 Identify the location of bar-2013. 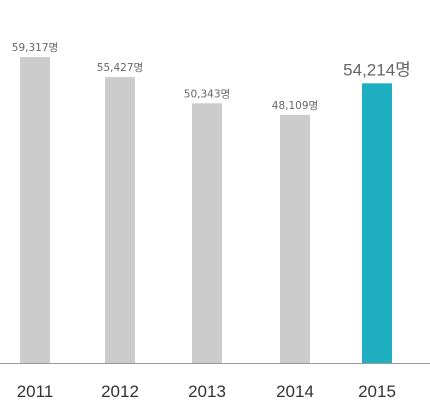
(207, 233).